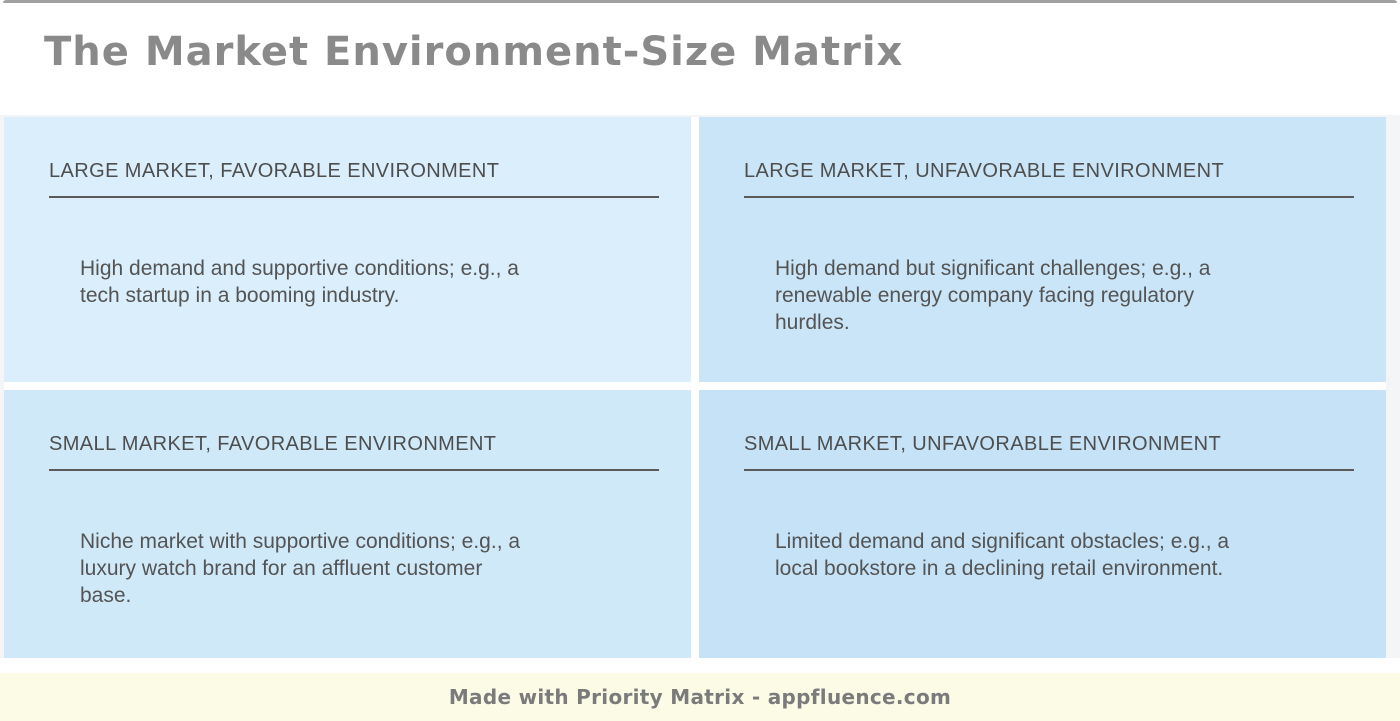  I want to click on quadrant-heading: LARGE MARKET, UNFAVORABLE ENVIRONMENT, so click(1049, 178).